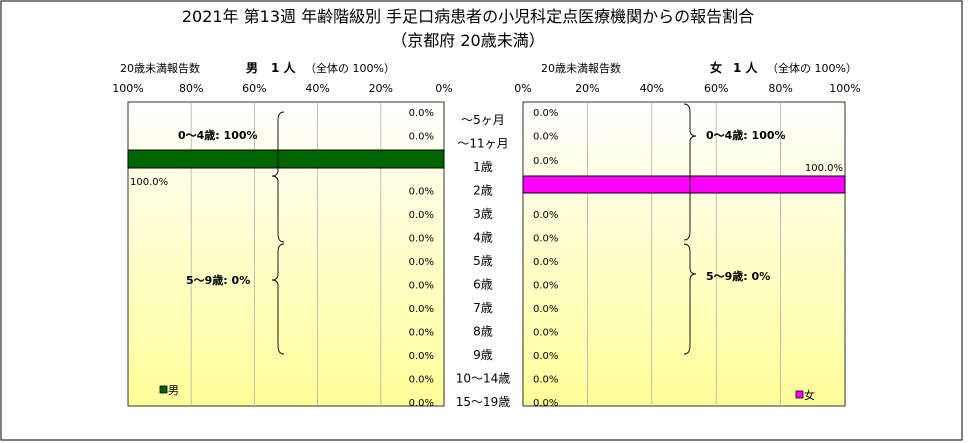  What do you see at coordinates (746, 135) in the screenshot?
I see `right-bracket-0-4-label: 0〜4歳: 100%` at bounding box center [746, 135].